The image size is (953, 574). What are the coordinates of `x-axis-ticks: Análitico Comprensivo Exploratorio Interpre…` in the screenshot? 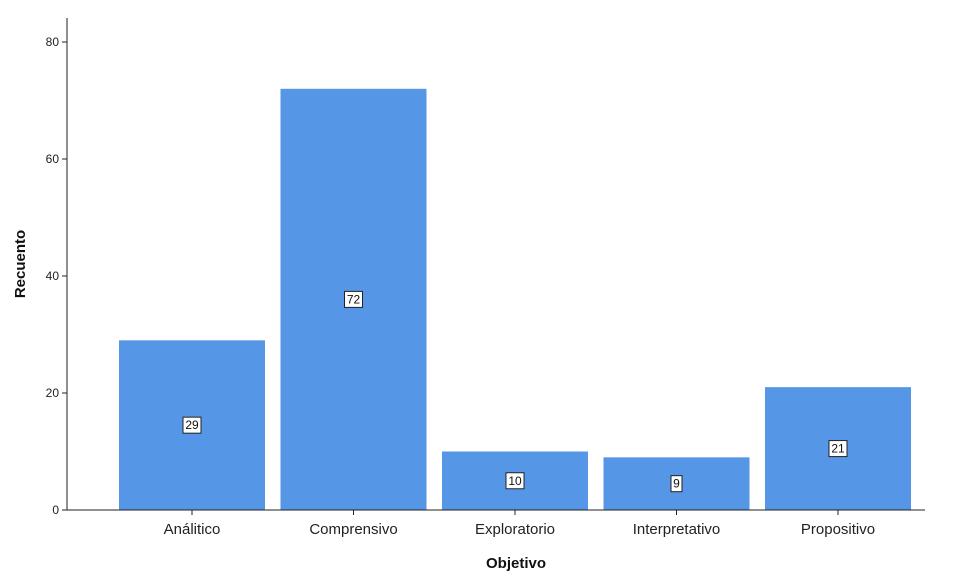 It's located at (519, 524).